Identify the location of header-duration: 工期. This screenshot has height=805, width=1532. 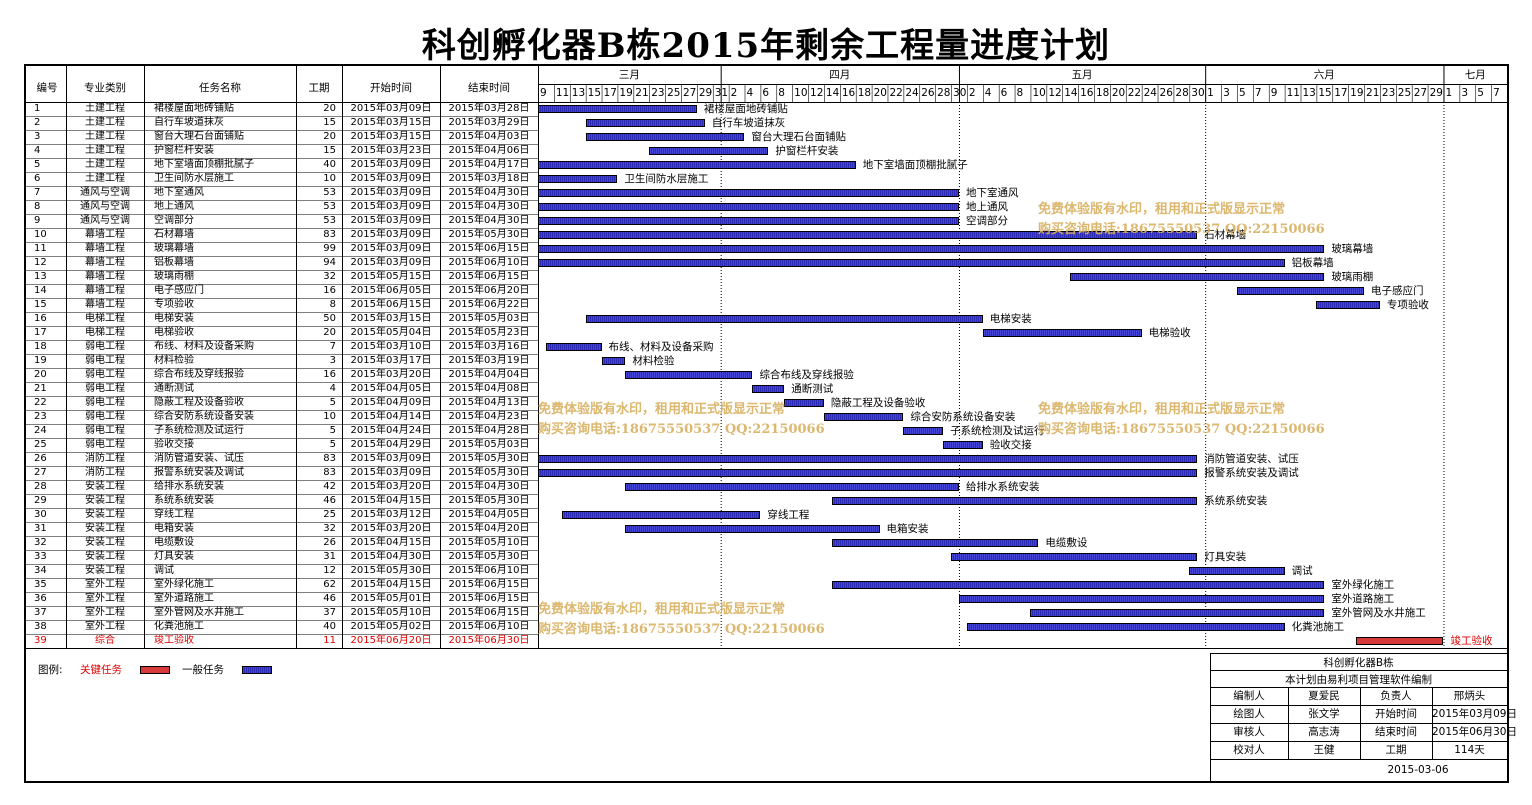
(319, 88).